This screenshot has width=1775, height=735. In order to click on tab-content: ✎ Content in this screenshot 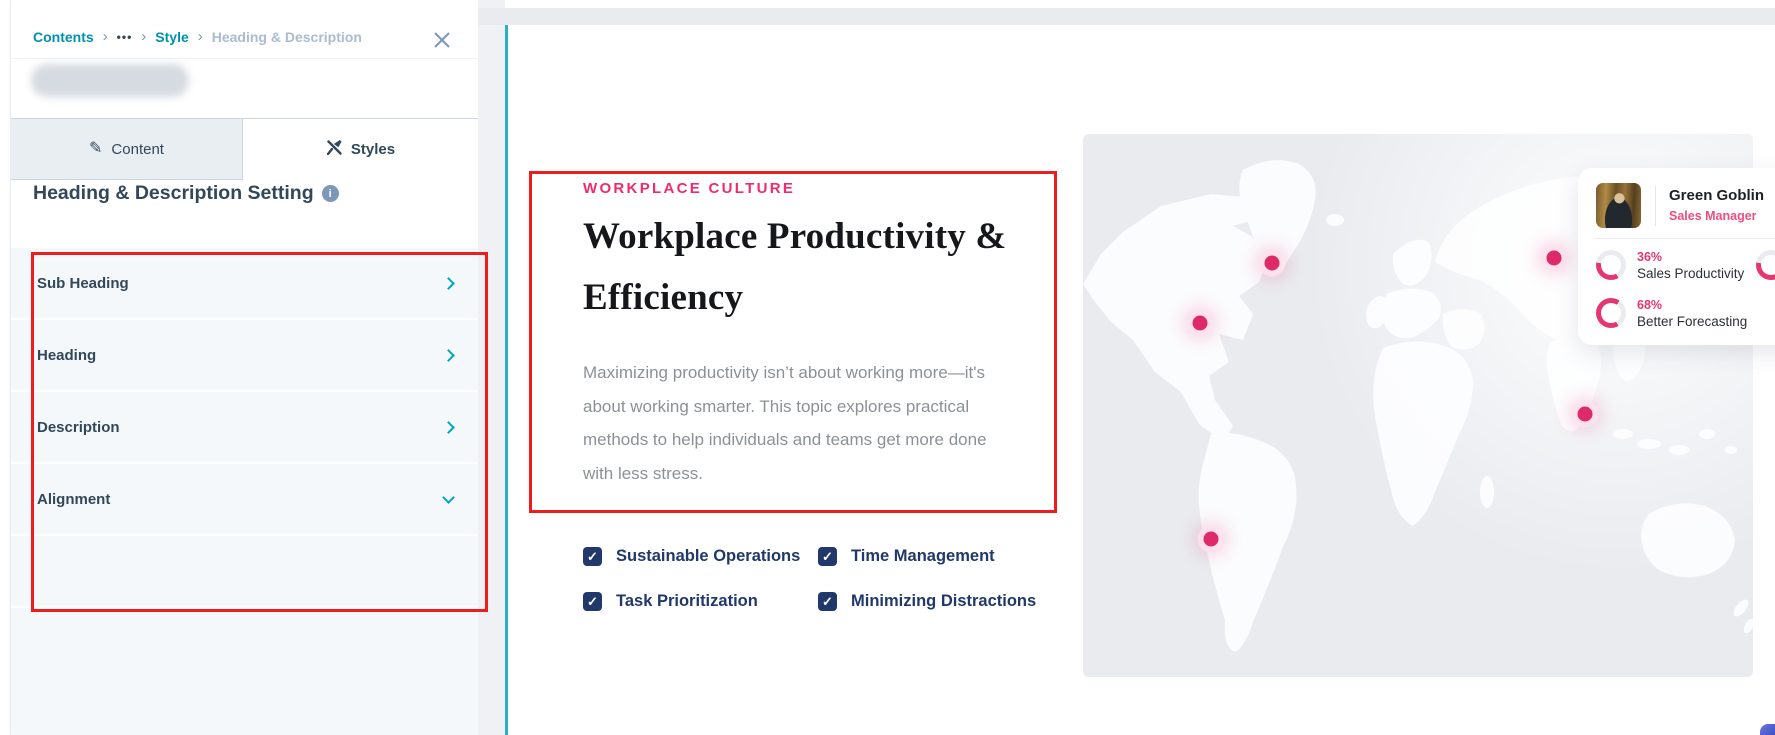, I will do `click(127, 149)`.